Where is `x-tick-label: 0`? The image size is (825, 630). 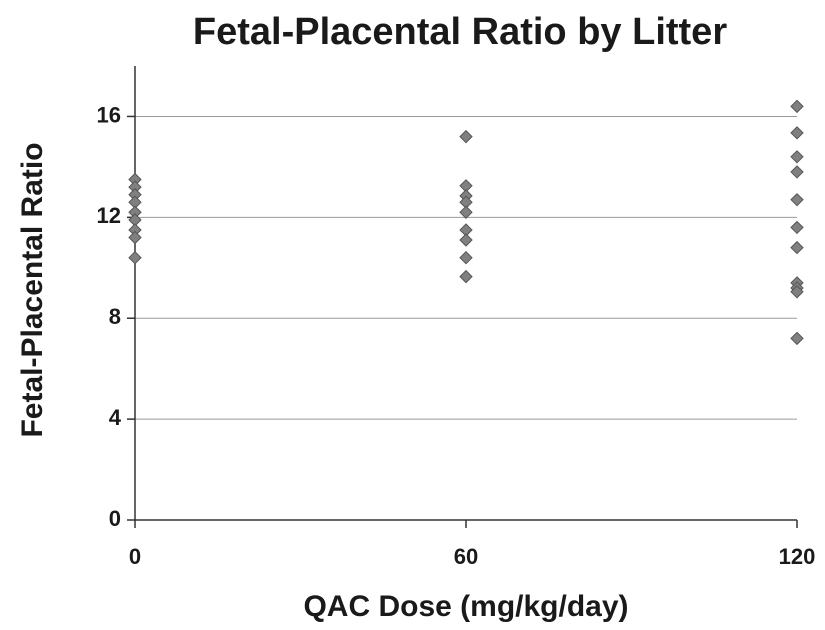
x-tick-label: 0 is located at coordinates (135, 556).